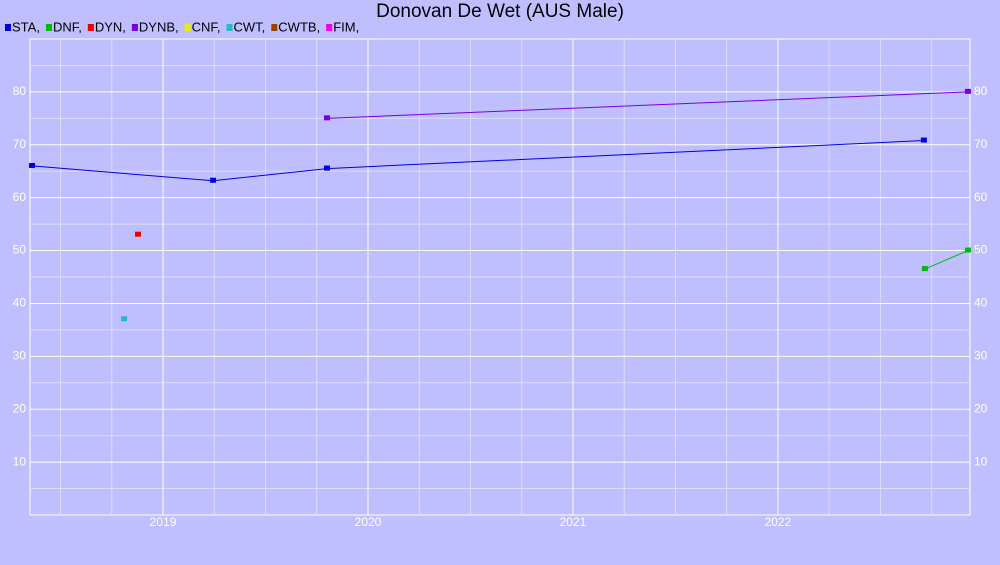 Image resolution: width=1000 pixels, height=565 pixels. I want to click on x-tick-label: 2019, so click(163, 522).